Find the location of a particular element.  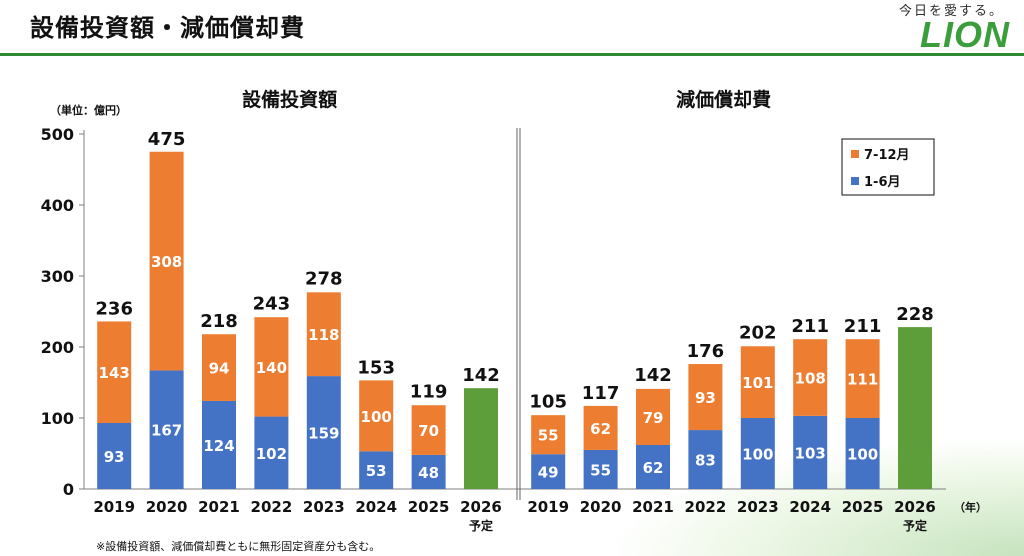

x-tick-label: 2026 is located at coordinates (915, 507).